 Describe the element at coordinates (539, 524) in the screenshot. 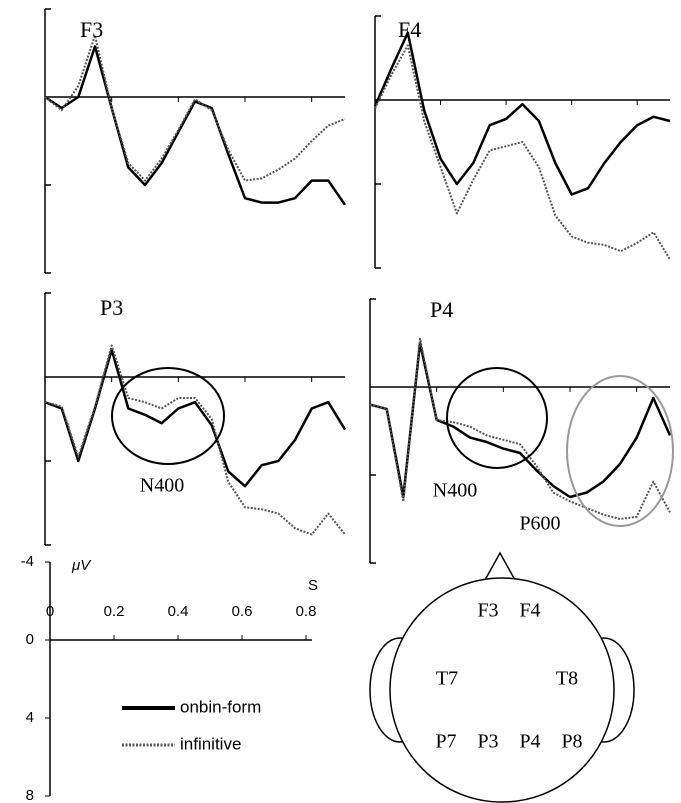

I see `annotation: P600` at that location.